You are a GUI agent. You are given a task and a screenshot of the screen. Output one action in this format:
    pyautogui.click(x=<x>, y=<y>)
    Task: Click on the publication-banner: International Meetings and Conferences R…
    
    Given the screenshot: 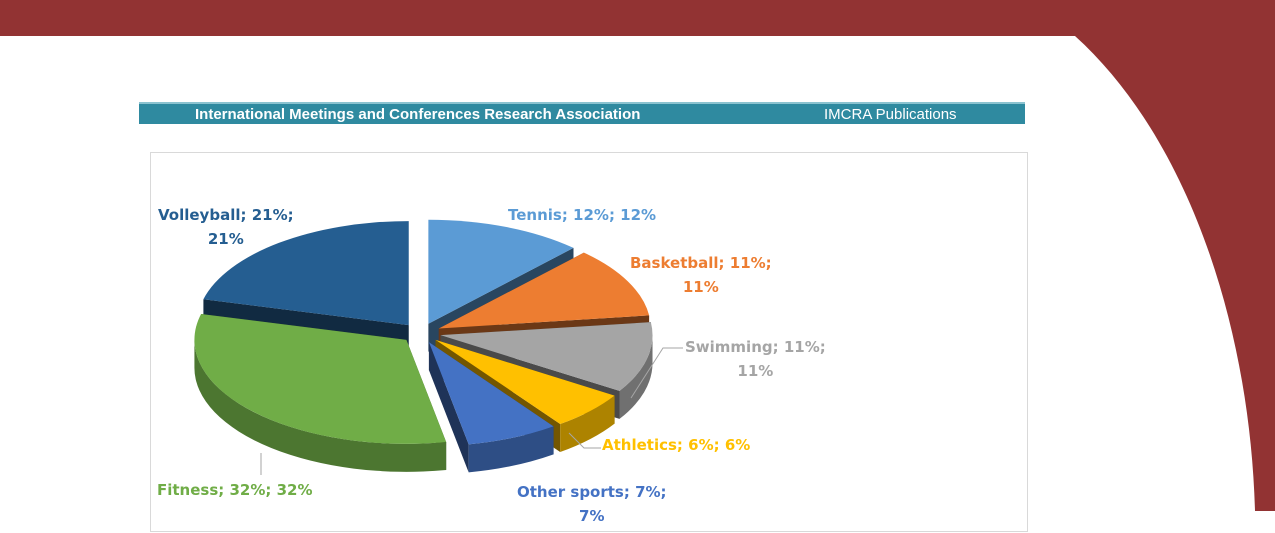 What is the action you would take?
    pyautogui.click(x=582, y=113)
    